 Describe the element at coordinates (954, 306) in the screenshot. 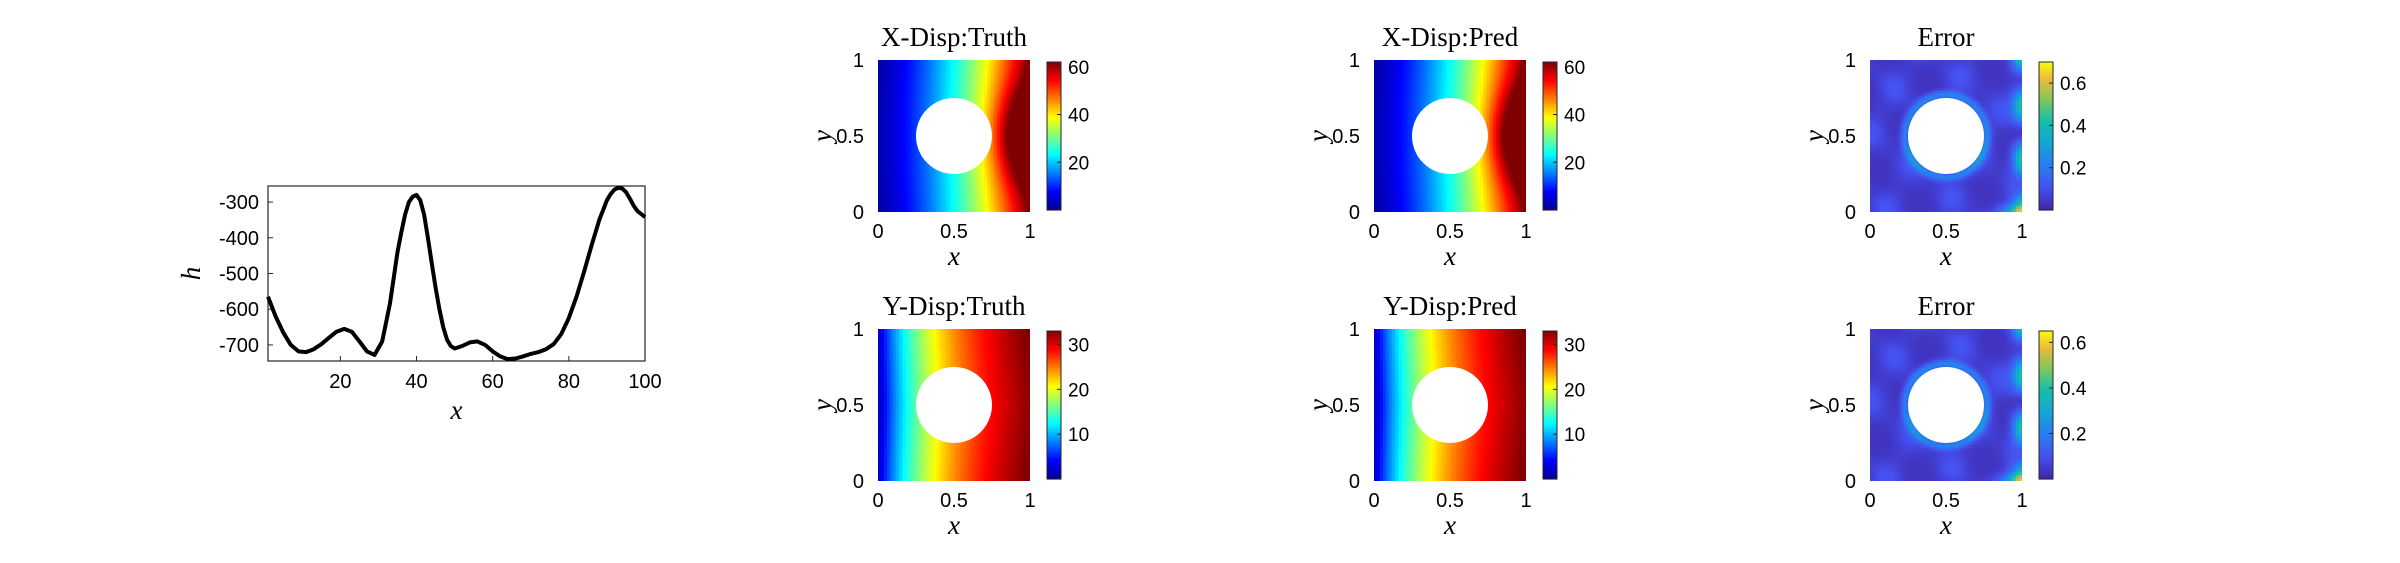

I see `y-disp-truth-title: Y-Disp:Truth` at that location.